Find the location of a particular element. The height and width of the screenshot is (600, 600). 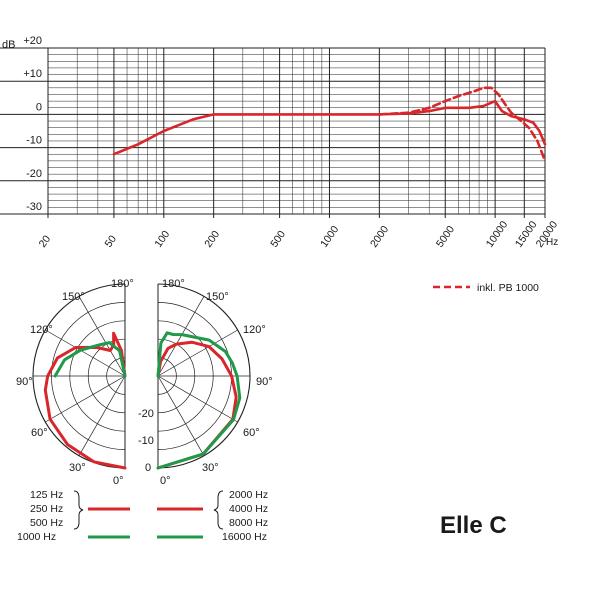

legend-left-250hz: 250 Hz is located at coordinates (46, 509).